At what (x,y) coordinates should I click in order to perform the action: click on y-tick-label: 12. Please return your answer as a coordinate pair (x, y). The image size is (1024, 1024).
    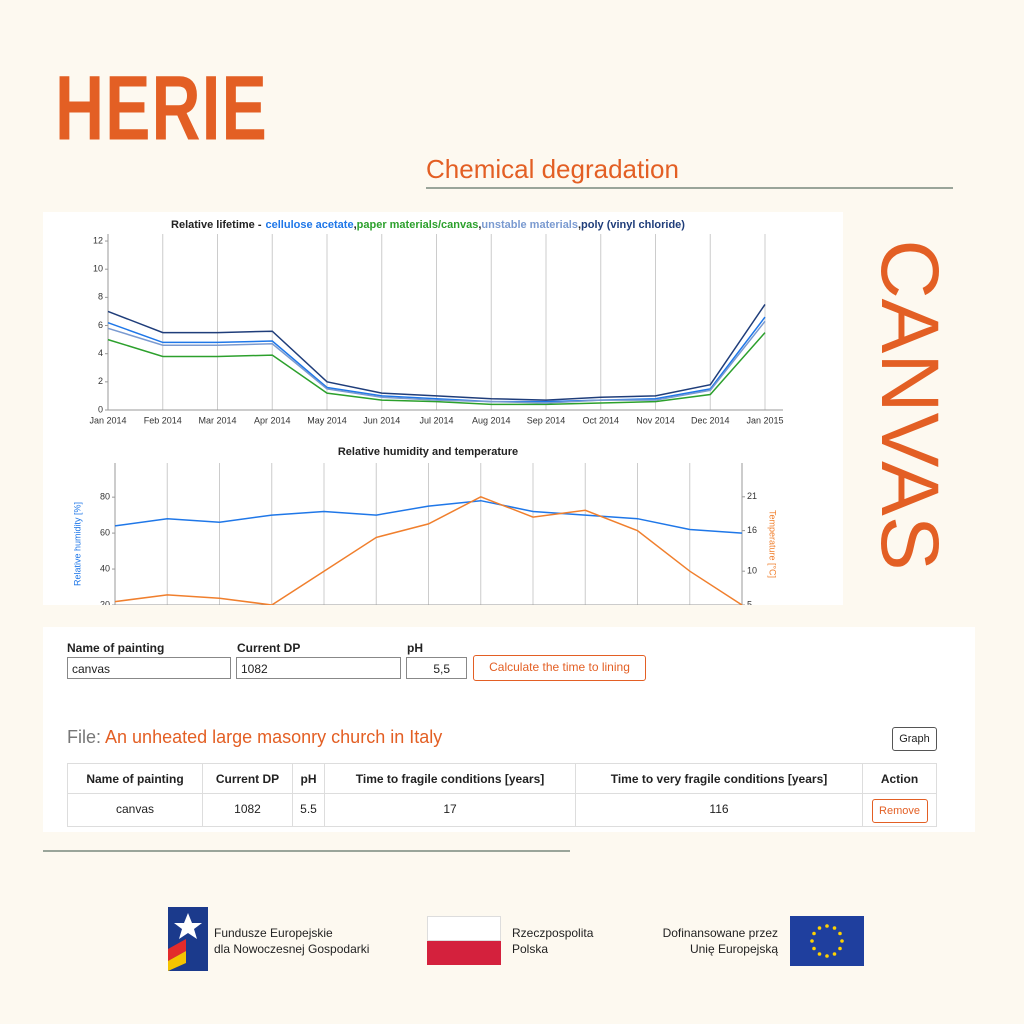
    Looking at the image, I should click on (98, 240).